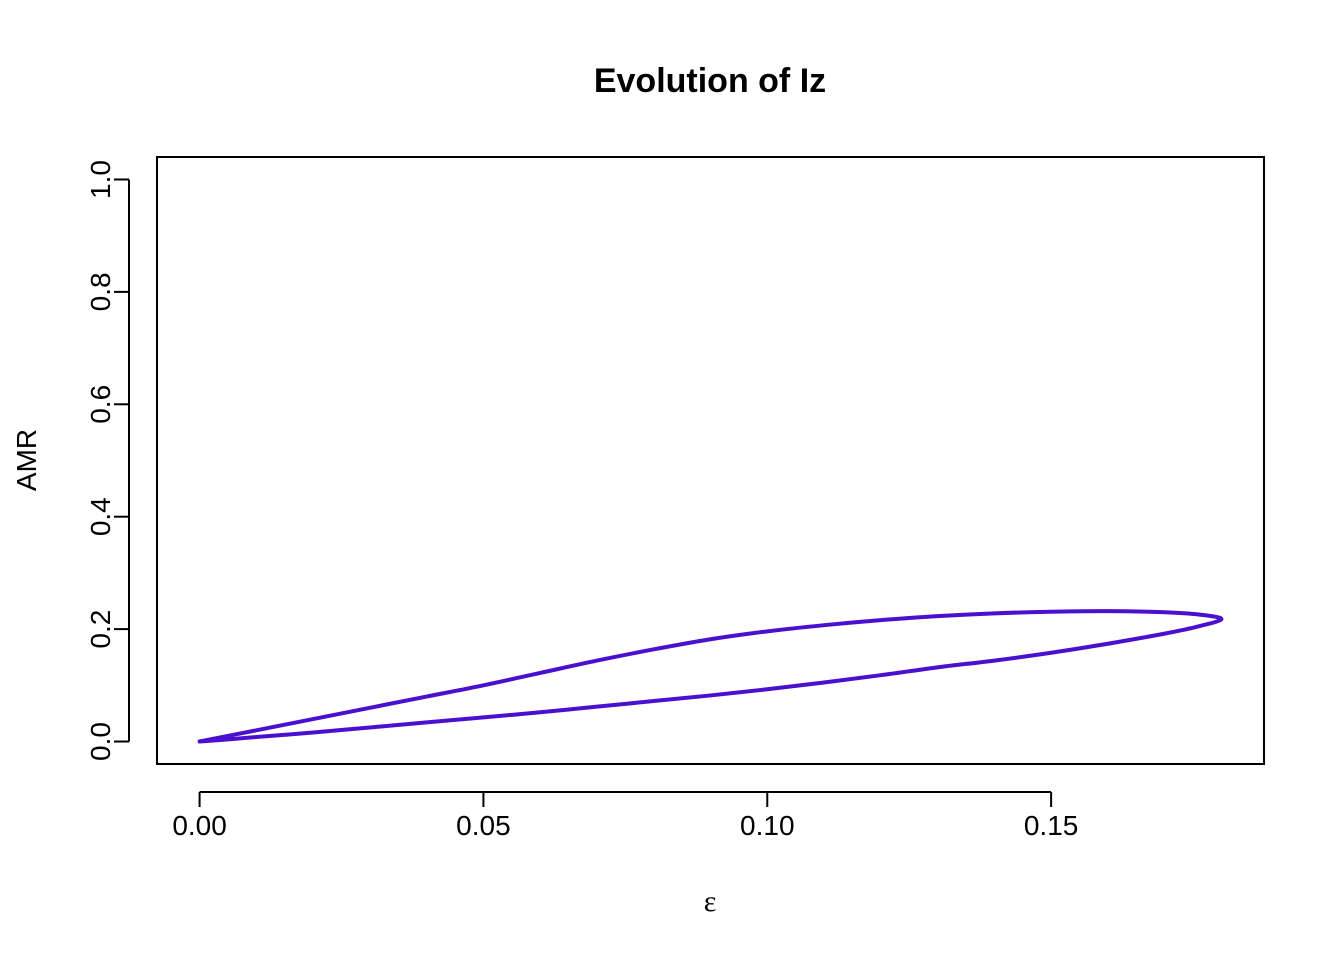  What do you see at coordinates (625, 816) in the screenshot?
I see `x-axis: 0.00 0.05 0.10 0.15` at bounding box center [625, 816].